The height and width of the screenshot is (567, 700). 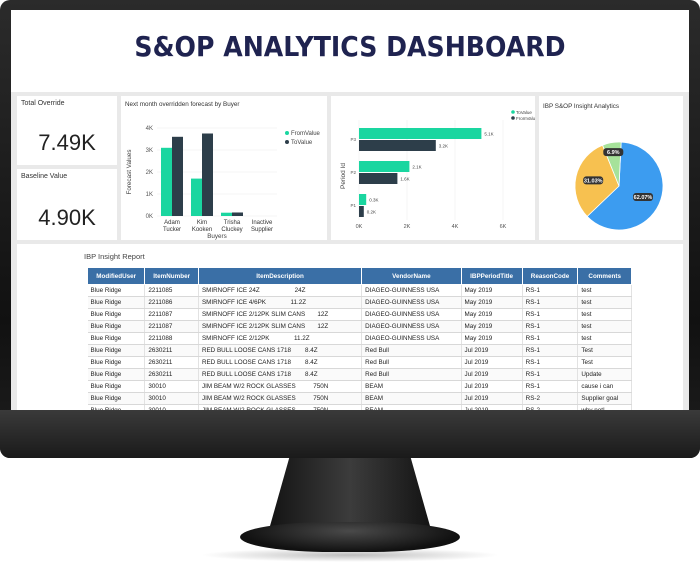 What do you see at coordinates (67, 142) in the screenshot?
I see `total-override-value: 7.49K` at bounding box center [67, 142].